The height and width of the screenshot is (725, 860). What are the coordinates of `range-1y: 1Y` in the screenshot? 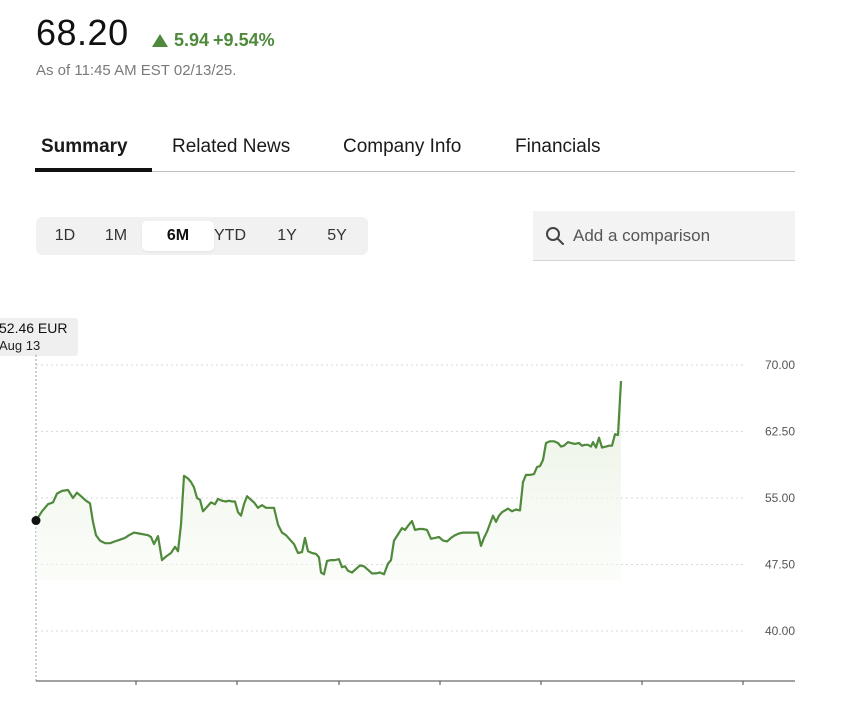 It's located at (287, 235).